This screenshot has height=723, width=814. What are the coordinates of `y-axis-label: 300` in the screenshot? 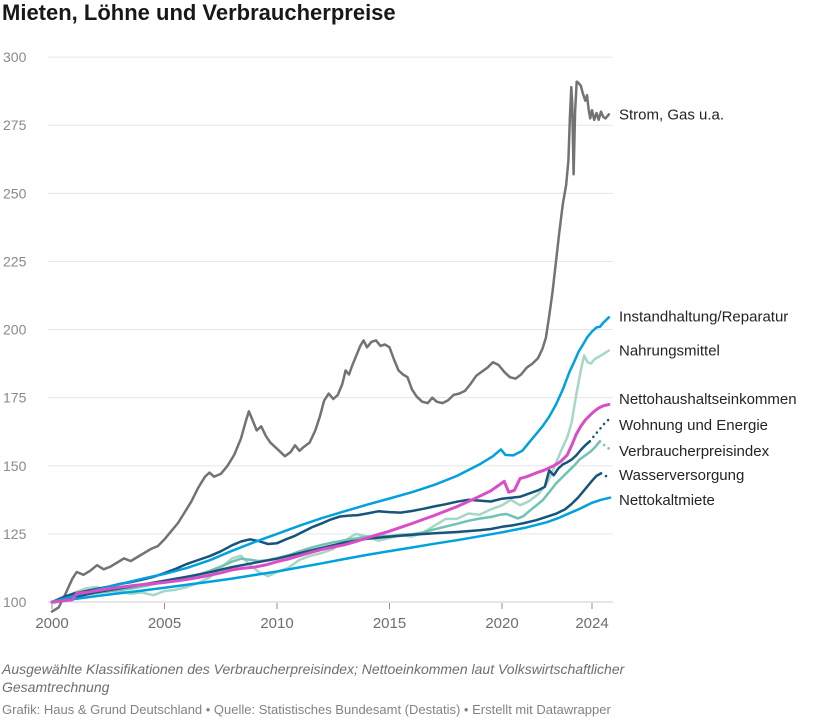 It's located at (15, 57).